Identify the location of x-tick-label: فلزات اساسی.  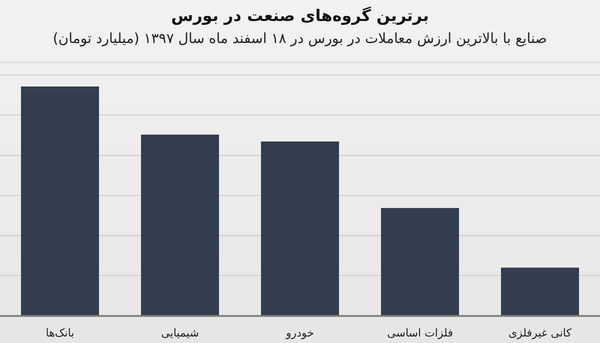
(420, 333).